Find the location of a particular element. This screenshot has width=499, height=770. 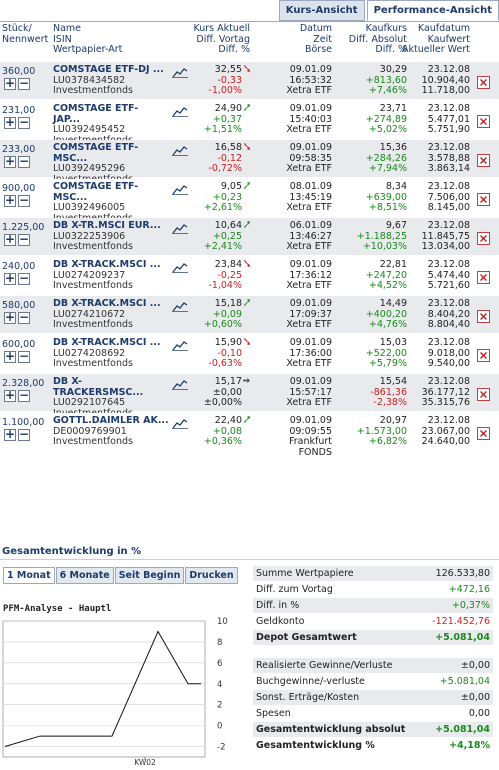

current-price-cell: 9,05 is located at coordinates (220, 187).